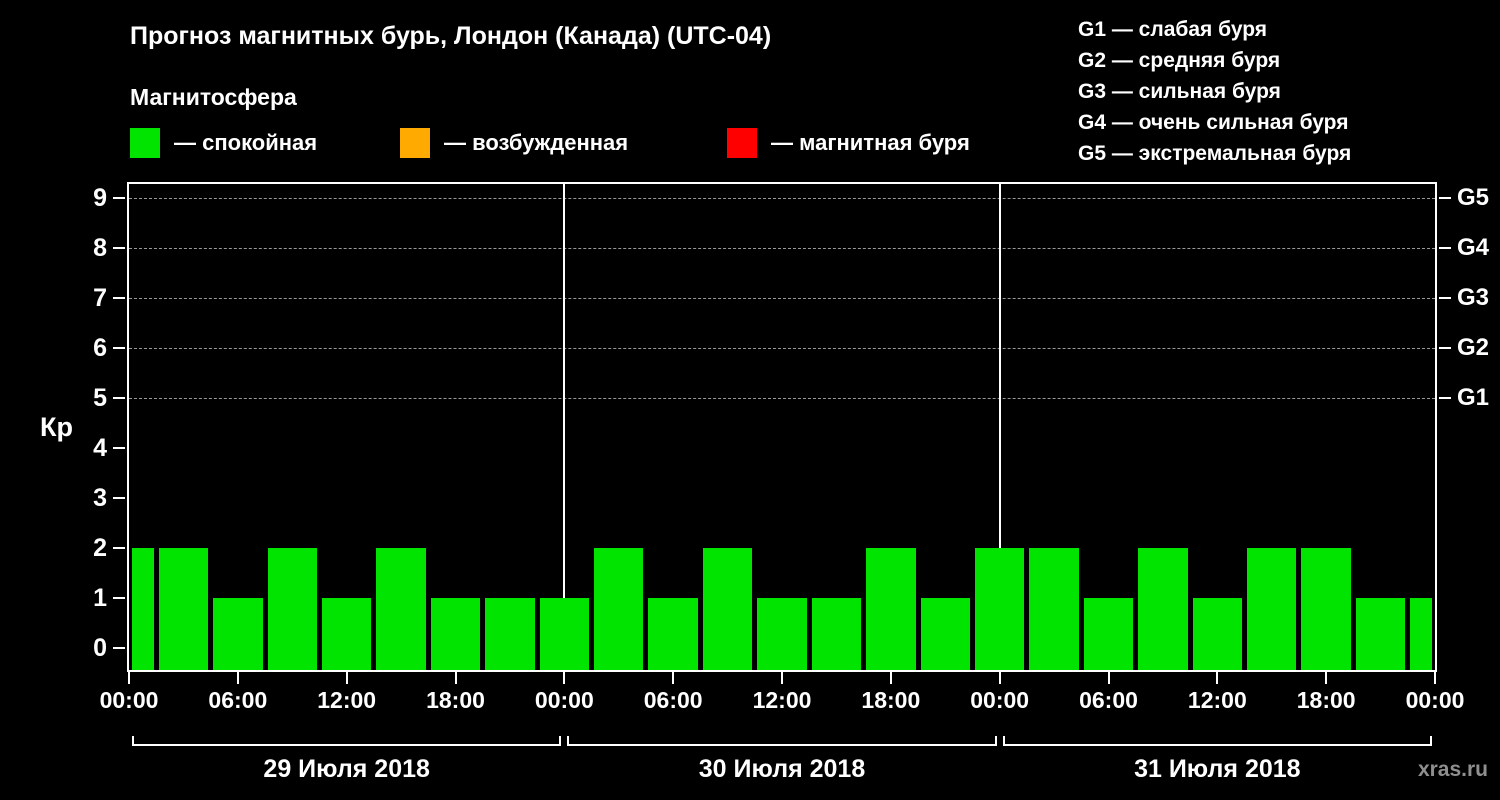 The image size is (1500, 800). Describe the element at coordinates (891, 700) in the screenshot. I see `x-axis-tick-label: 18:00` at that location.